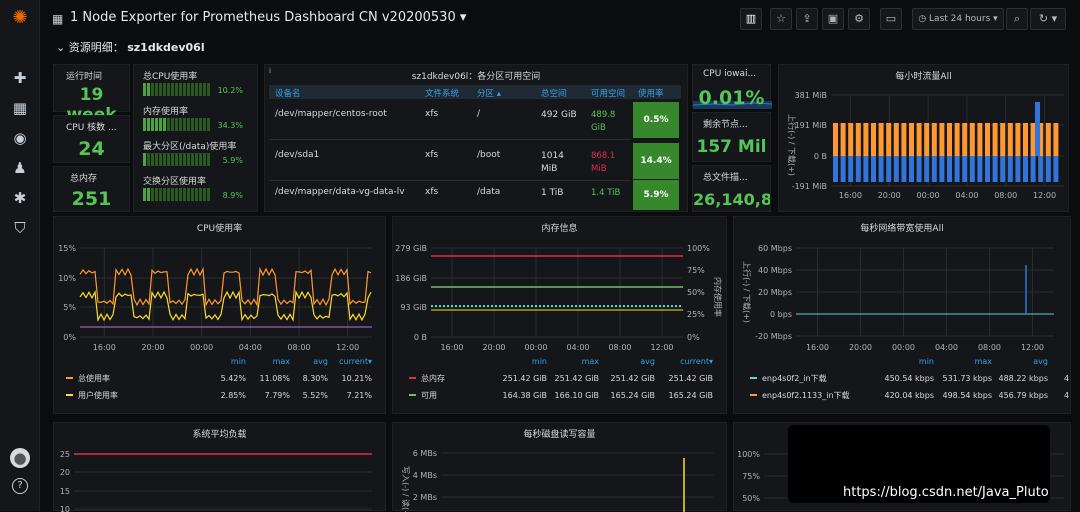  I want to click on y-tick-label: 191 MiB, so click(811, 125).